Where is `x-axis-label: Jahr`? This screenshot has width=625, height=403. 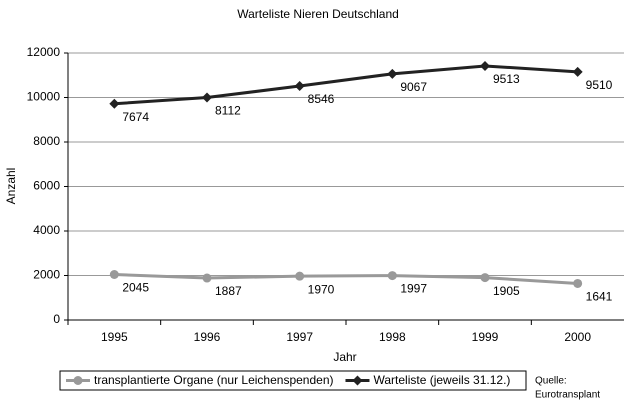 x-axis-label: Jahr is located at coordinates (344, 357).